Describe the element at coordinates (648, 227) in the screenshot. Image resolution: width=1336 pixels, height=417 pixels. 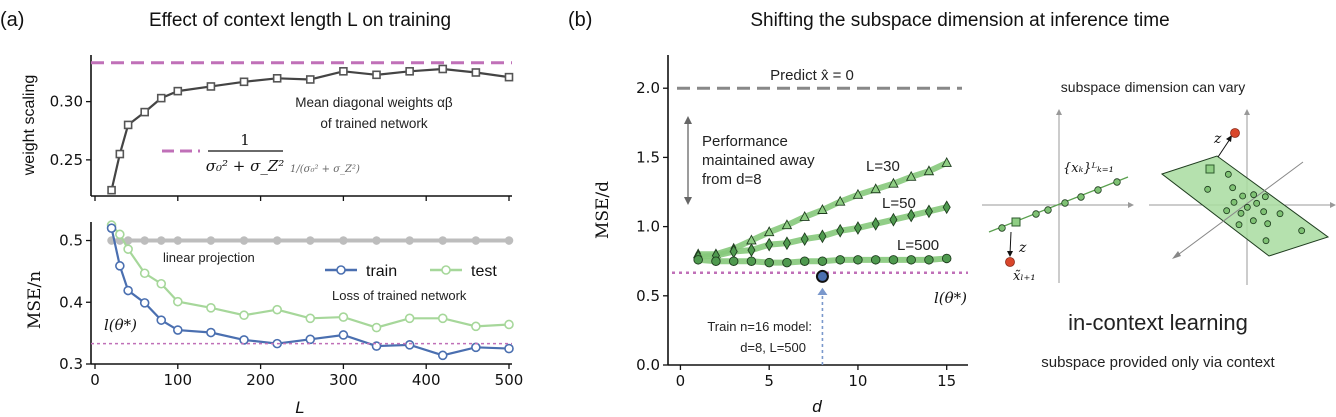
I see `y-tick-label: 1.0` at that location.